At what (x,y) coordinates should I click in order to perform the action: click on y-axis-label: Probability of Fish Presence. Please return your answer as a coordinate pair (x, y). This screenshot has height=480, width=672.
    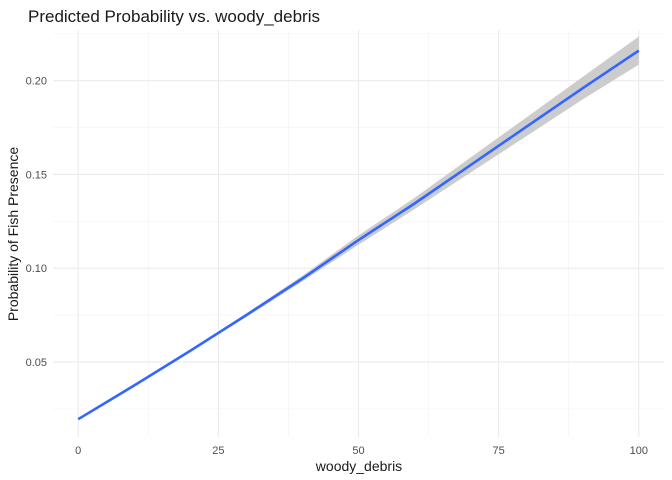
    Looking at the image, I should click on (13, 234).